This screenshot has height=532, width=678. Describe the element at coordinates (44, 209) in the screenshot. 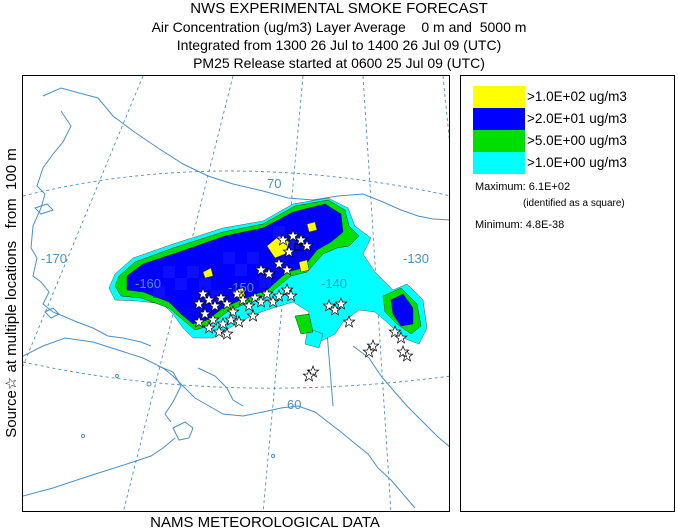

I see `st-lawrence` at that location.